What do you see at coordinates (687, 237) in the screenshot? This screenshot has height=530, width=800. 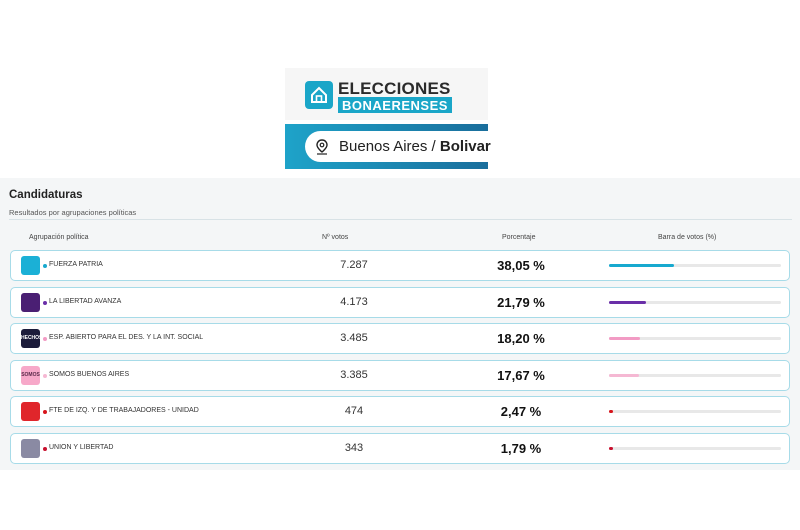 I see `column-header-bar: Barra de votos (%)` at bounding box center [687, 237].